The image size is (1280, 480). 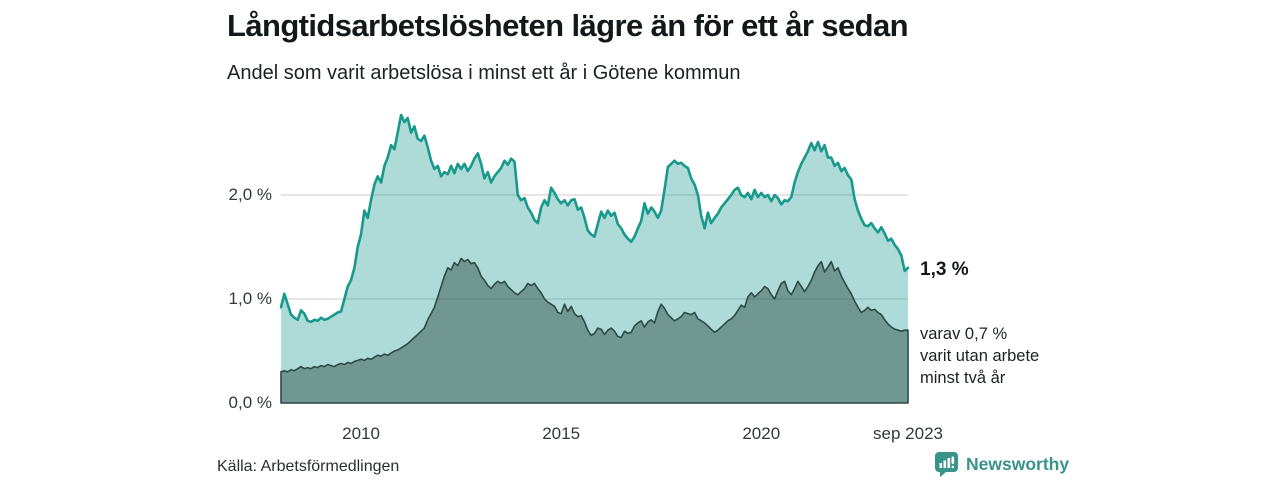 I want to click on end-sub-annotation-line: varit utan arbete, so click(x=980, y=356).